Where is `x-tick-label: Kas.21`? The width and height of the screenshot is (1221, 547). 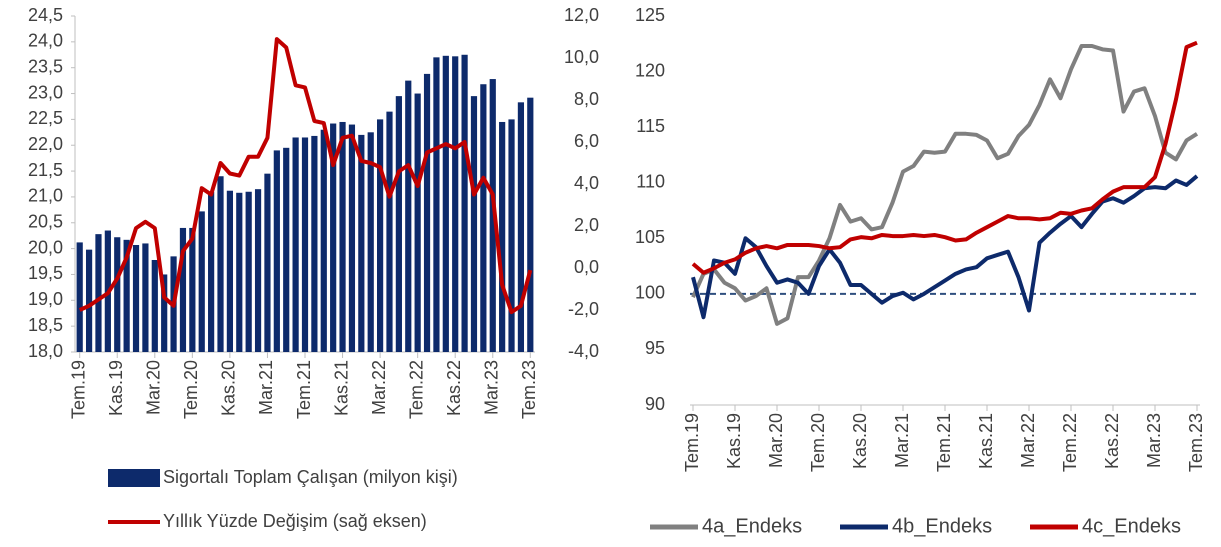 x-tick-label: Kas.21 is located at coordinates (341, 388).